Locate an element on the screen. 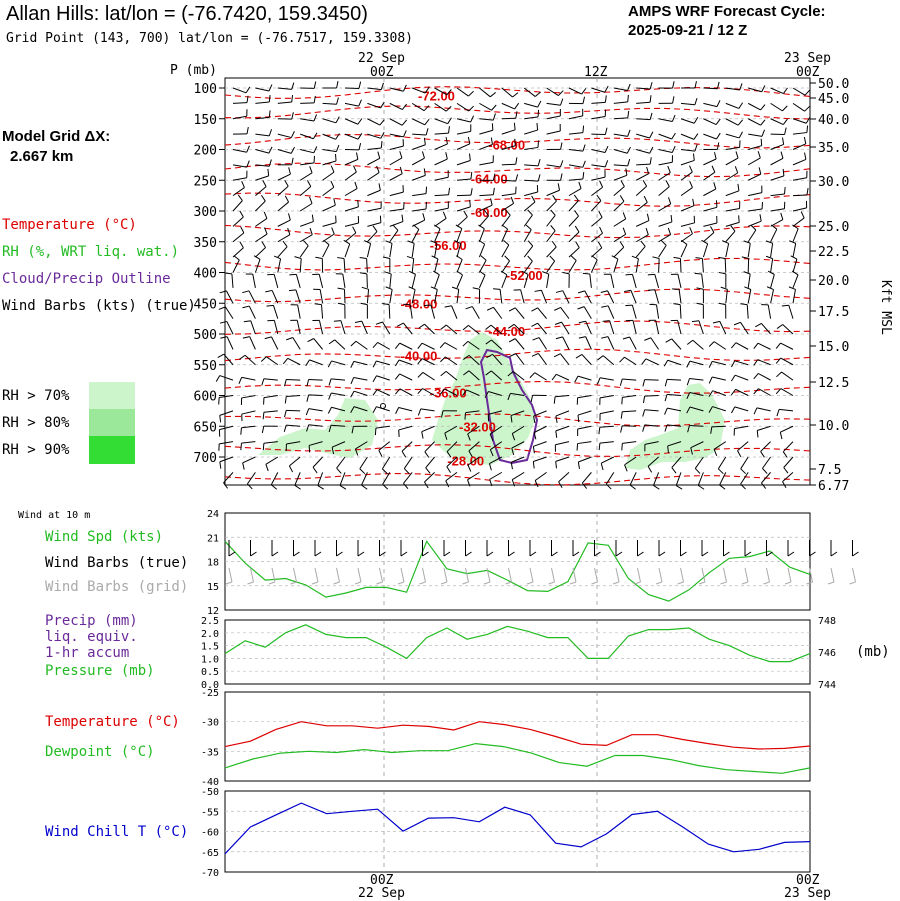 The image size is (900, 901). height-tick-label: 50.0 is located at coordinates (833, 84).